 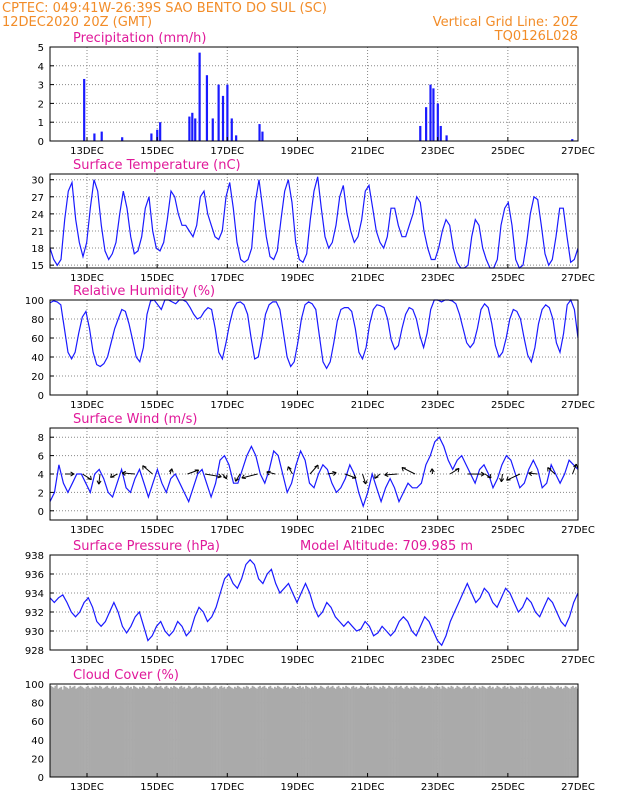 I want to click on y-tick-label: 0, so click(x=41, y=778).